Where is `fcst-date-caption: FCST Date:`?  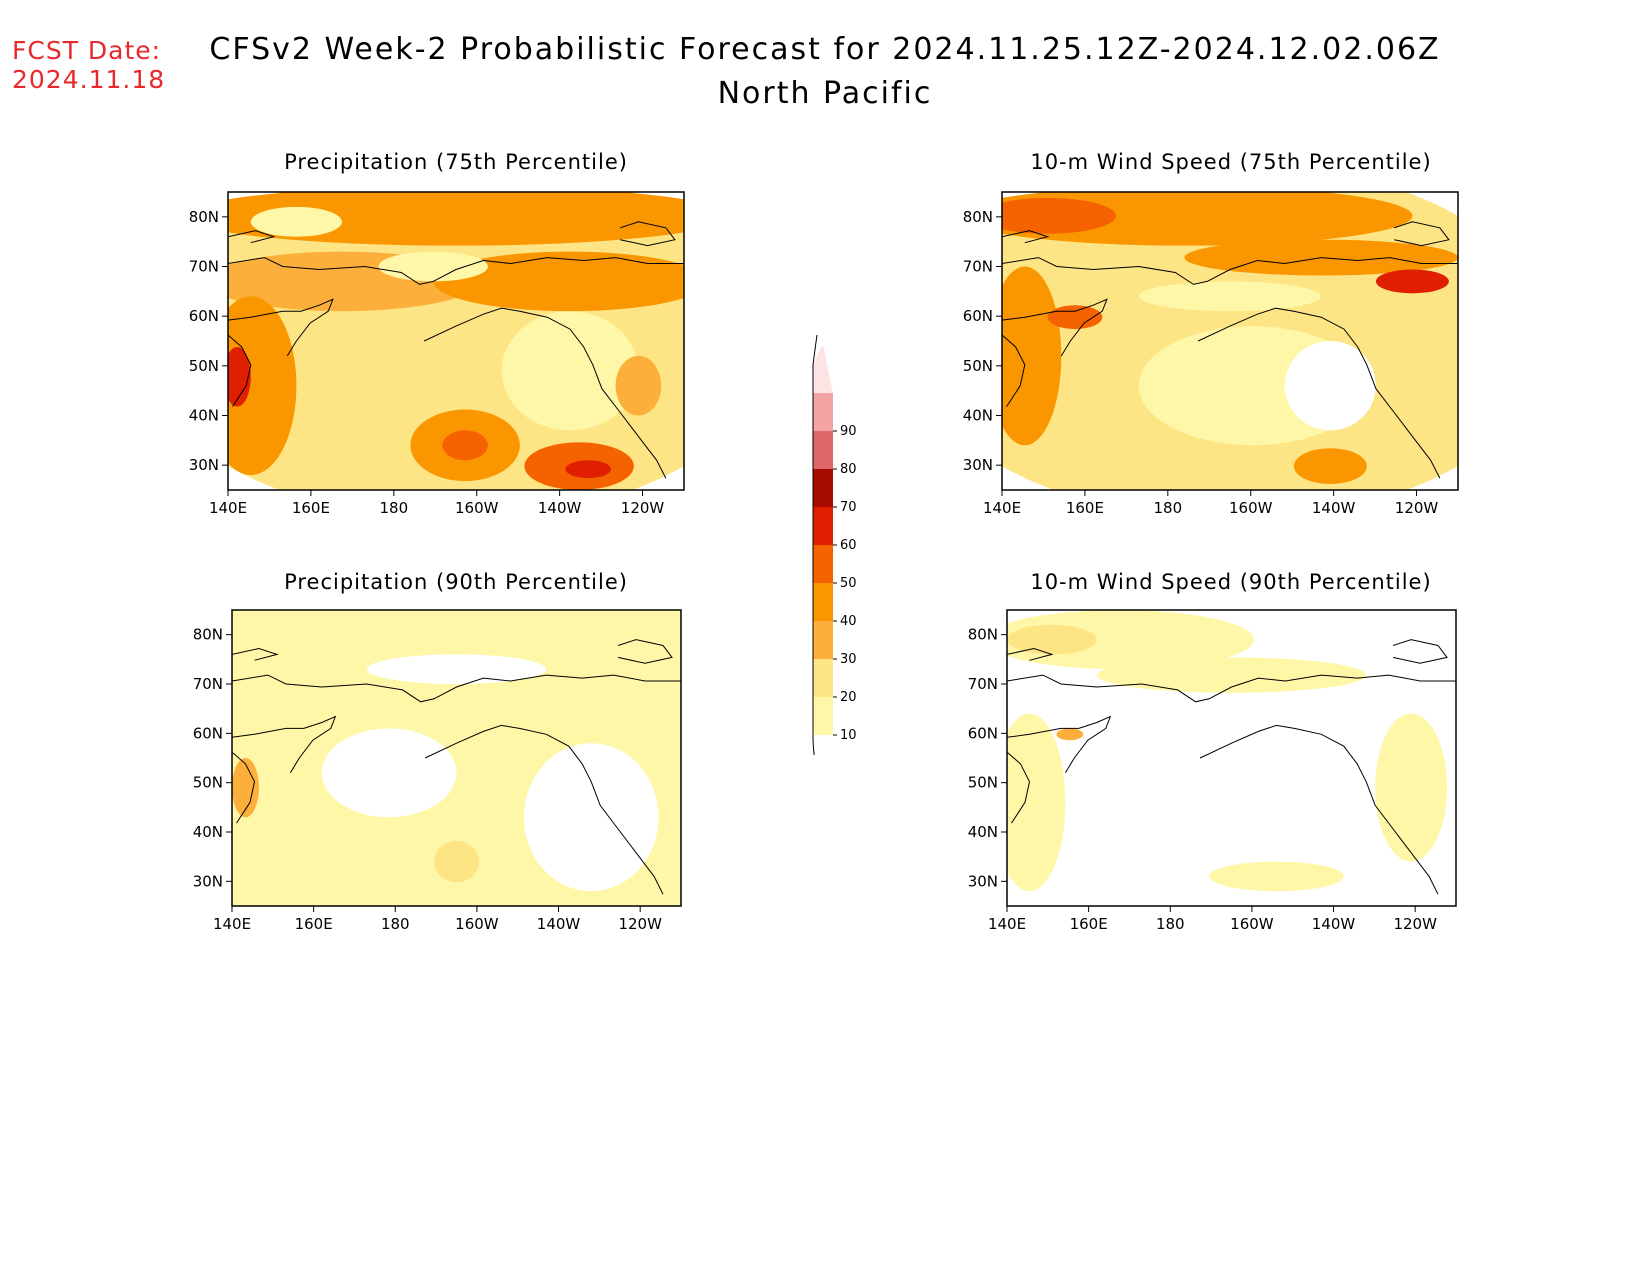 fcst-date-caption: FCST Date: is located at coordinates (87, 50).